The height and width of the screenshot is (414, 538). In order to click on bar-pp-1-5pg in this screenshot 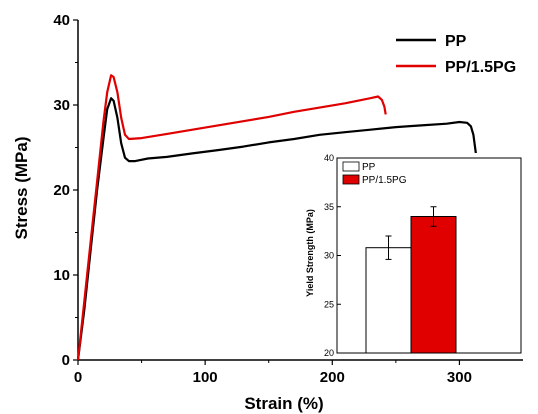, I will do `click(433, 285)`.